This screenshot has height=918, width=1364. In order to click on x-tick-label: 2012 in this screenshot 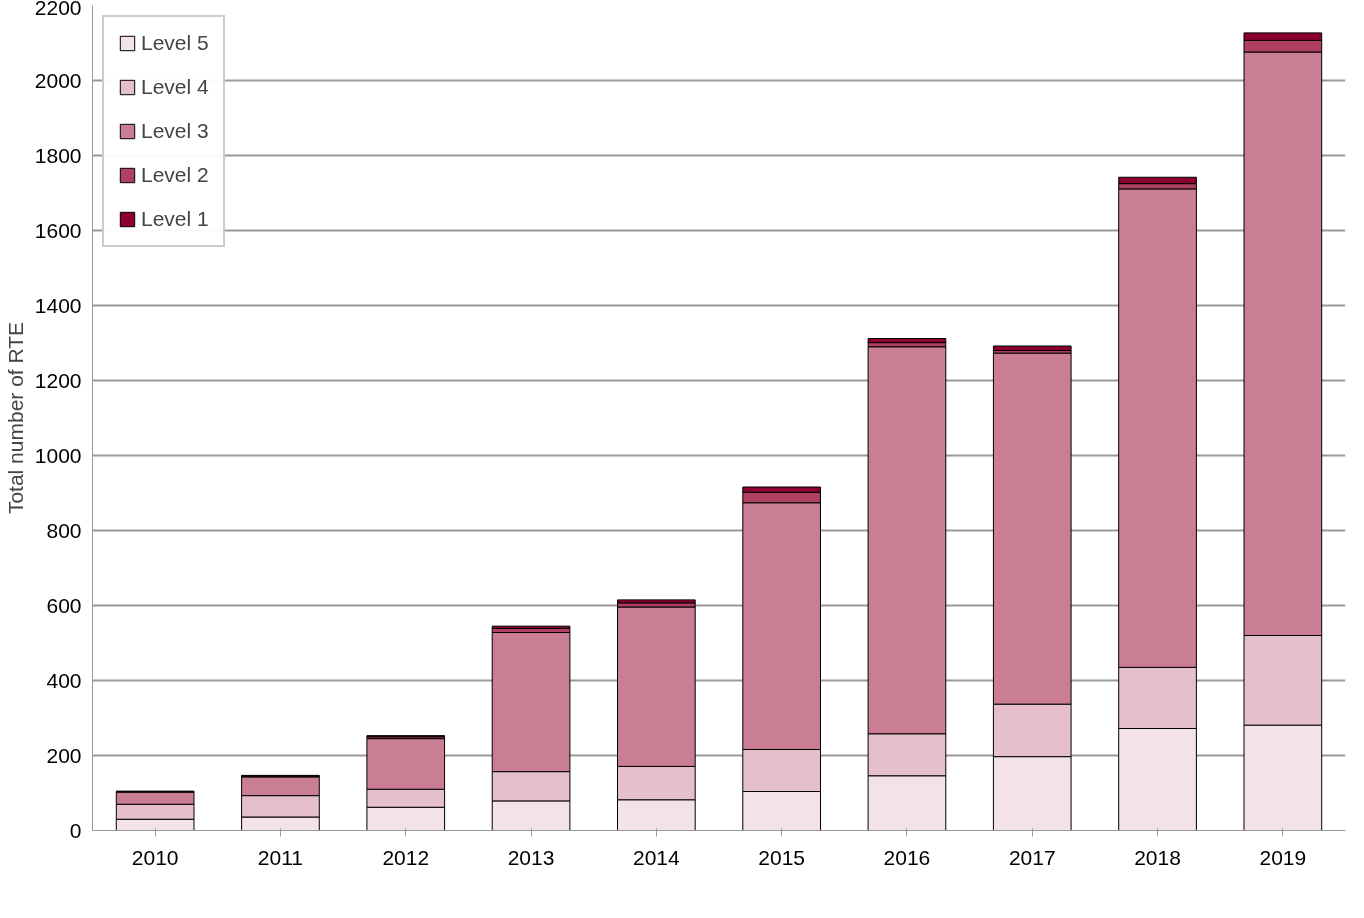, I will do `click(406, 857)`.